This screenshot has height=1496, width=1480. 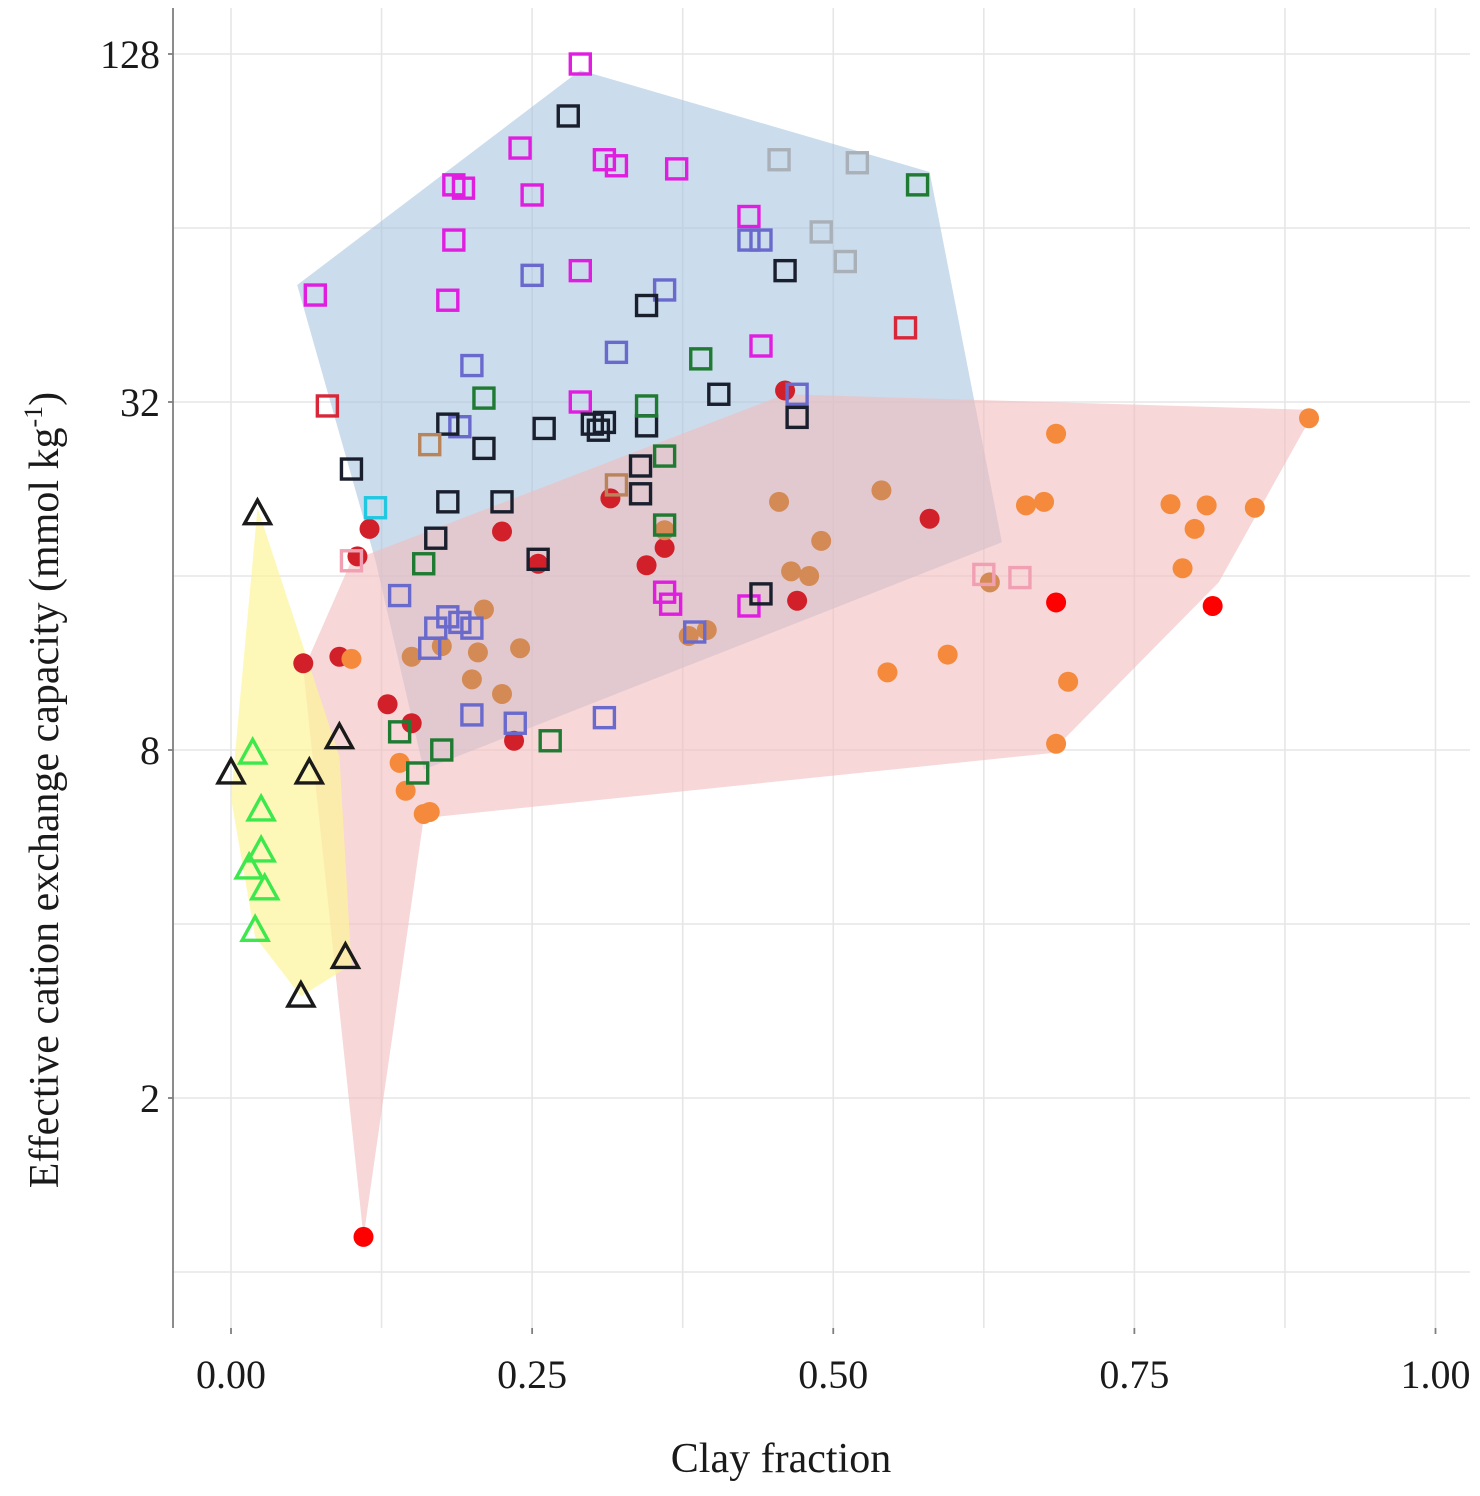 What do you see at coordinates (781, 1459) in the screenshot?
I see `x-axis-title: Clay fraction` at bounding box center [781, 1459].